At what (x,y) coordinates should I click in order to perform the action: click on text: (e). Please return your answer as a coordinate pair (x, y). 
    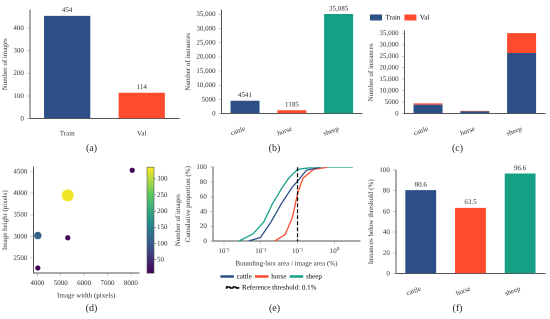
    Looking at the image, I should click on (275, 309).